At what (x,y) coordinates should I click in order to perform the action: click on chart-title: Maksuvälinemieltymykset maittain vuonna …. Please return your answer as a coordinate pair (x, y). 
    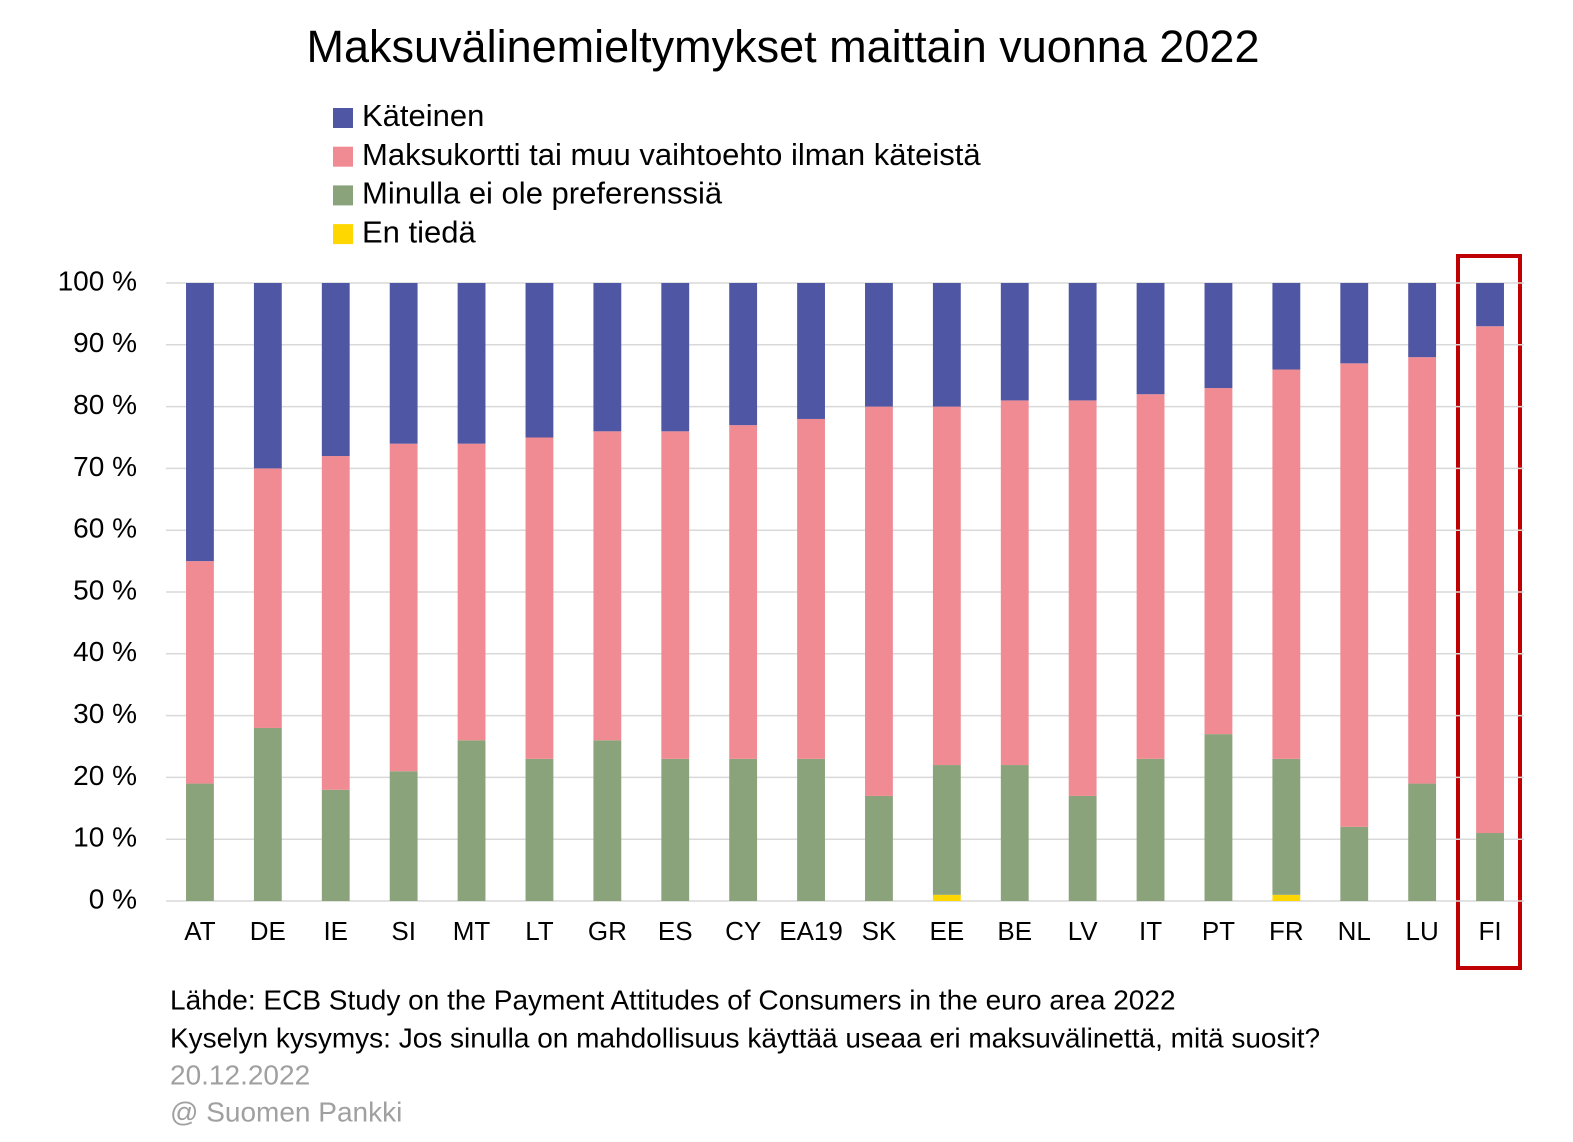
    Looking at the image, I should click on (783, 46).